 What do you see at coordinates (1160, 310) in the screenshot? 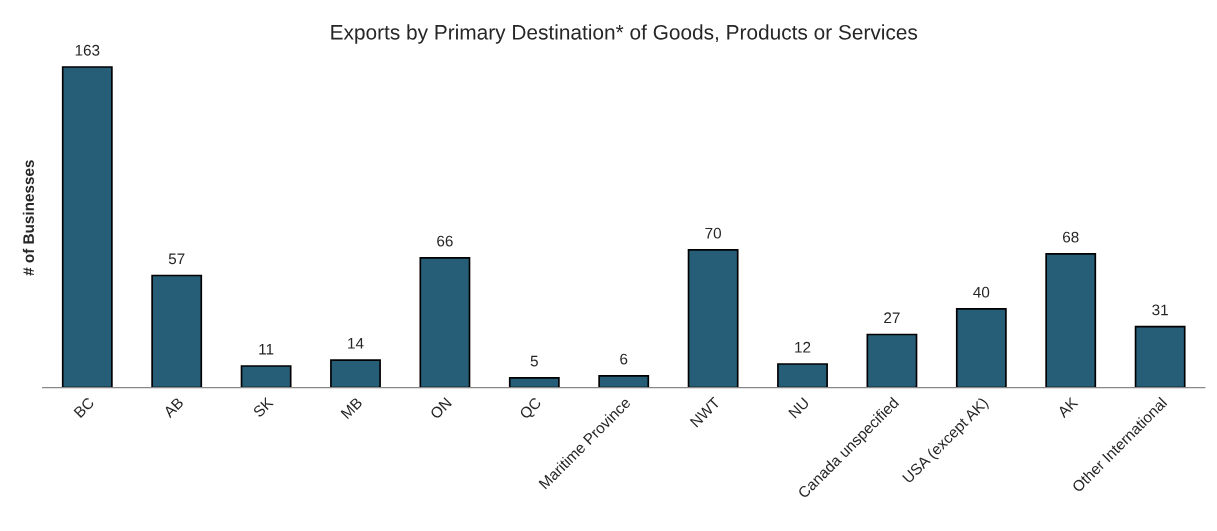
I see `data-label: 31` at bounding box center [1160, 310].